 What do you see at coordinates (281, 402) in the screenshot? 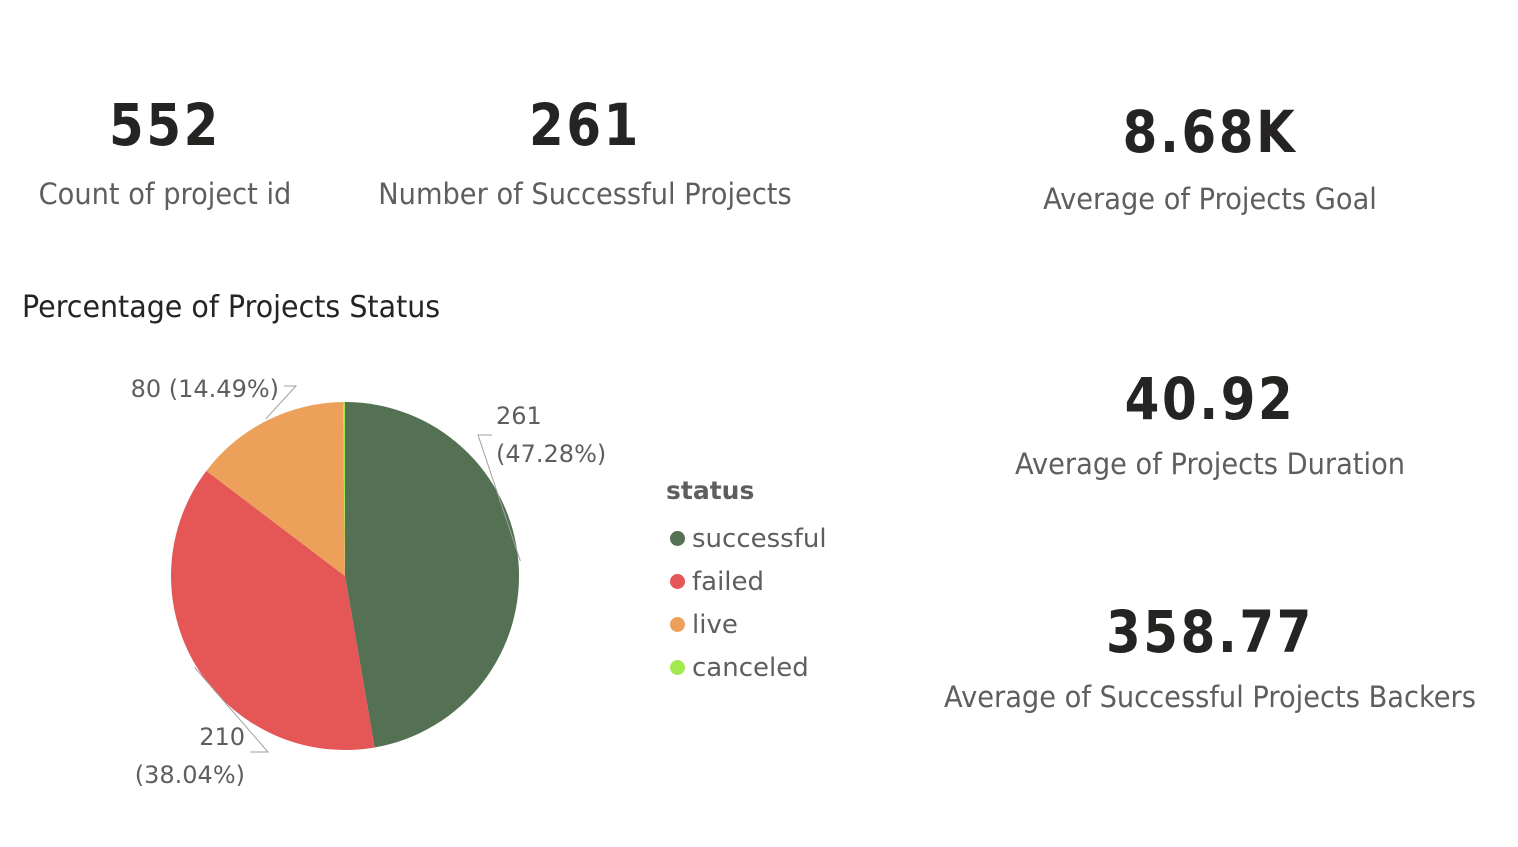
I see `leader-line-live` at bounding box center [281, 402].